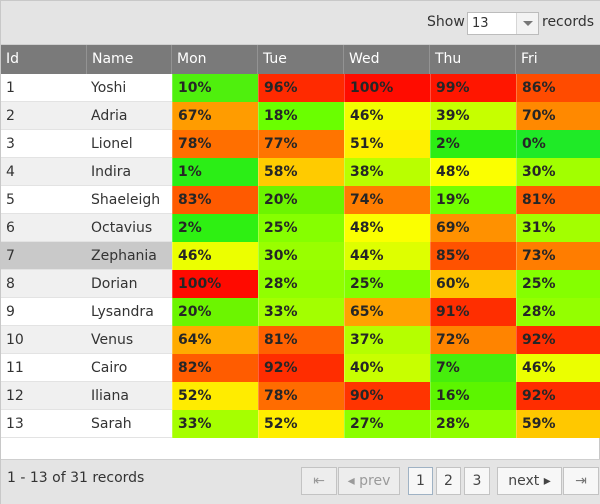 The height and width of the screenshot is (504, 600). I want to click on table-row: 6 Octavius 2% 25% 48% 69% 31%, so click(300, 228).